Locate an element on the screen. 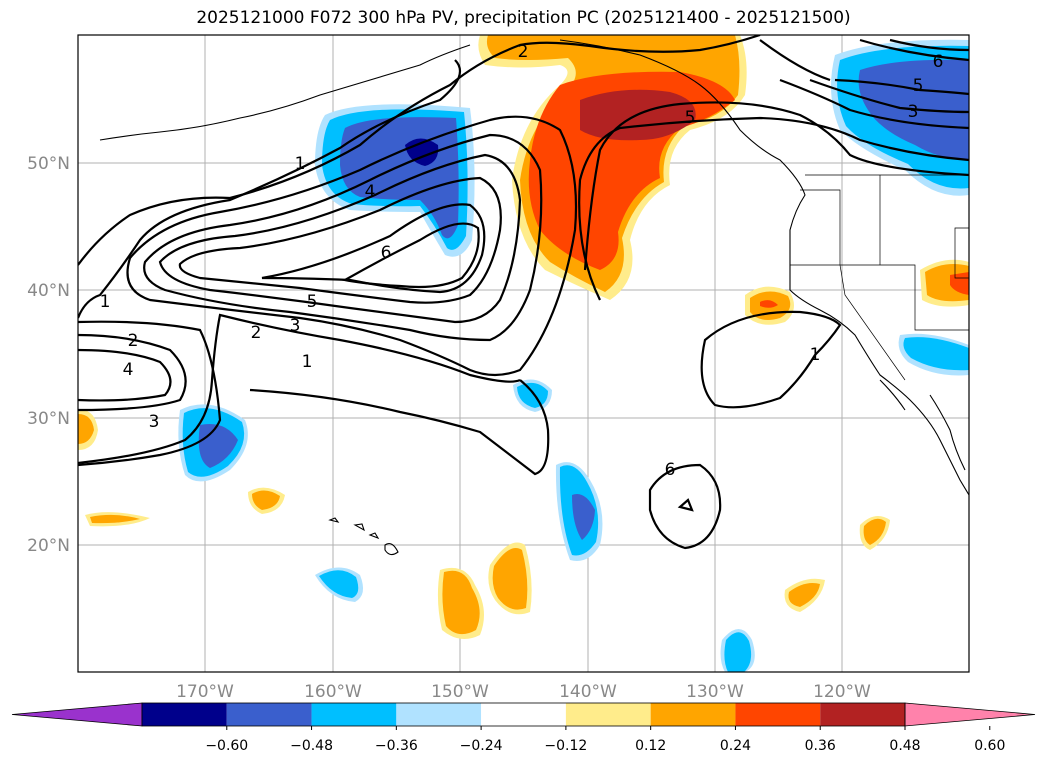 The width and height of the screenshot is (1047, 765). lon-label: 170°W is located at coordinates (205, 692).